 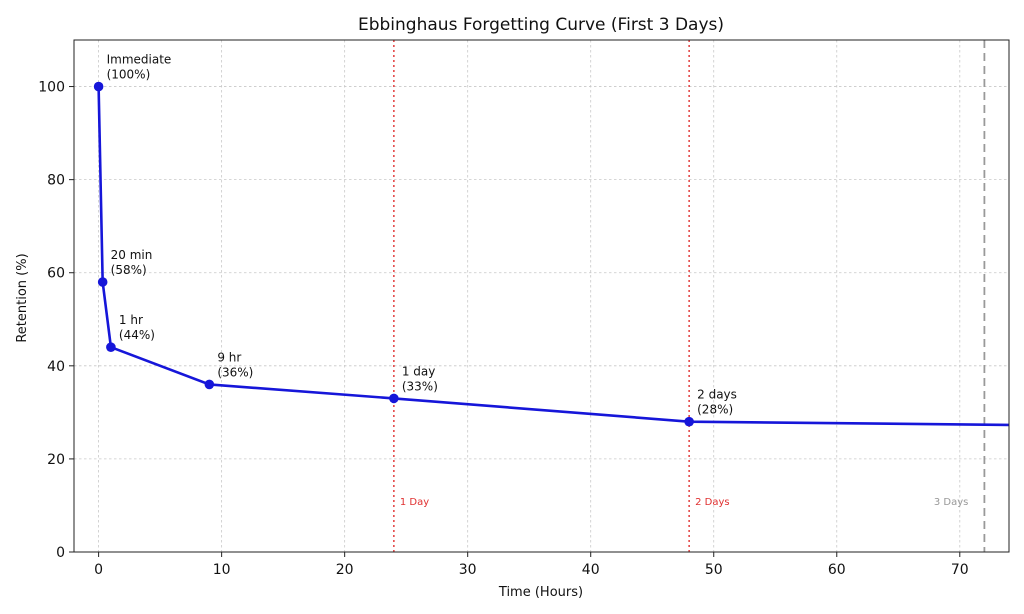 What do you see at coordinates (712, 502) in the screenshot?
I see `reference-line-label: 2 Days` at bounding box center [712, 502].